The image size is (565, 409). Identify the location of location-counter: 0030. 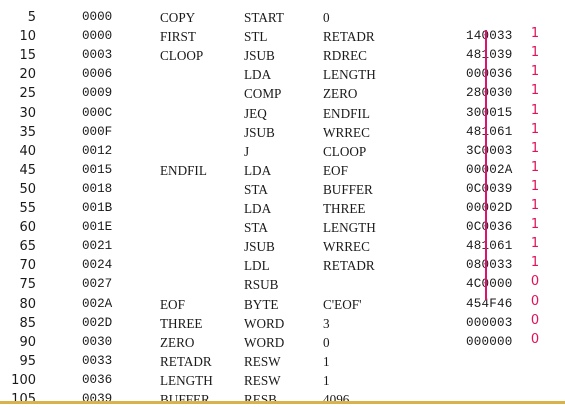
(97, 341).